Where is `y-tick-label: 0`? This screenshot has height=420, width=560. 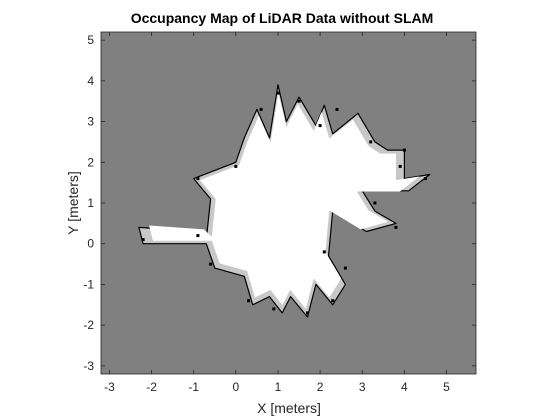
y-tick-label: 0 is located at coordinates (90, 244).